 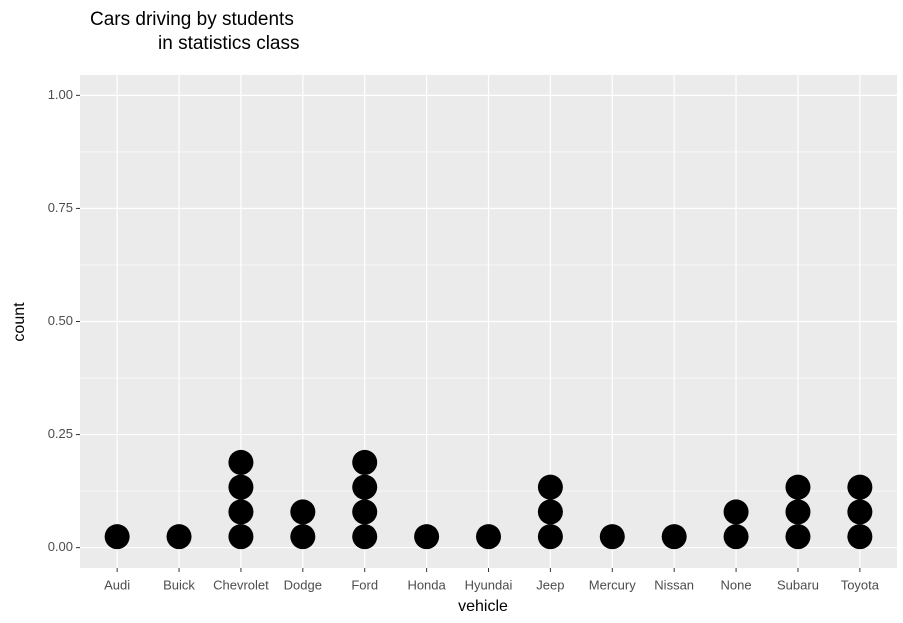 I want to click on chart-title: in statistics class, so click(x=228, y=43).